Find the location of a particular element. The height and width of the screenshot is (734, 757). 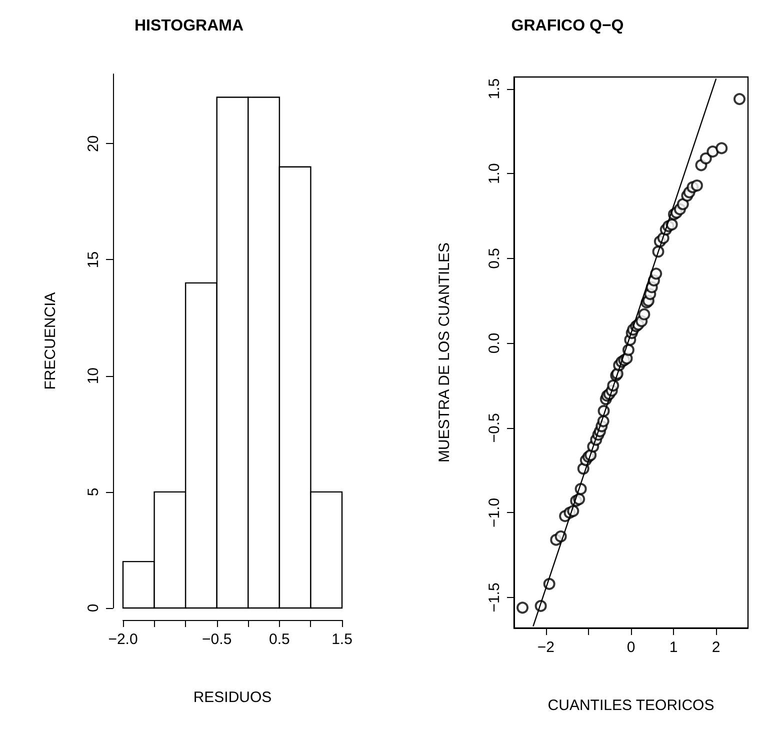

x-tick-label: −0.5 is located at coordinates (217, 639).